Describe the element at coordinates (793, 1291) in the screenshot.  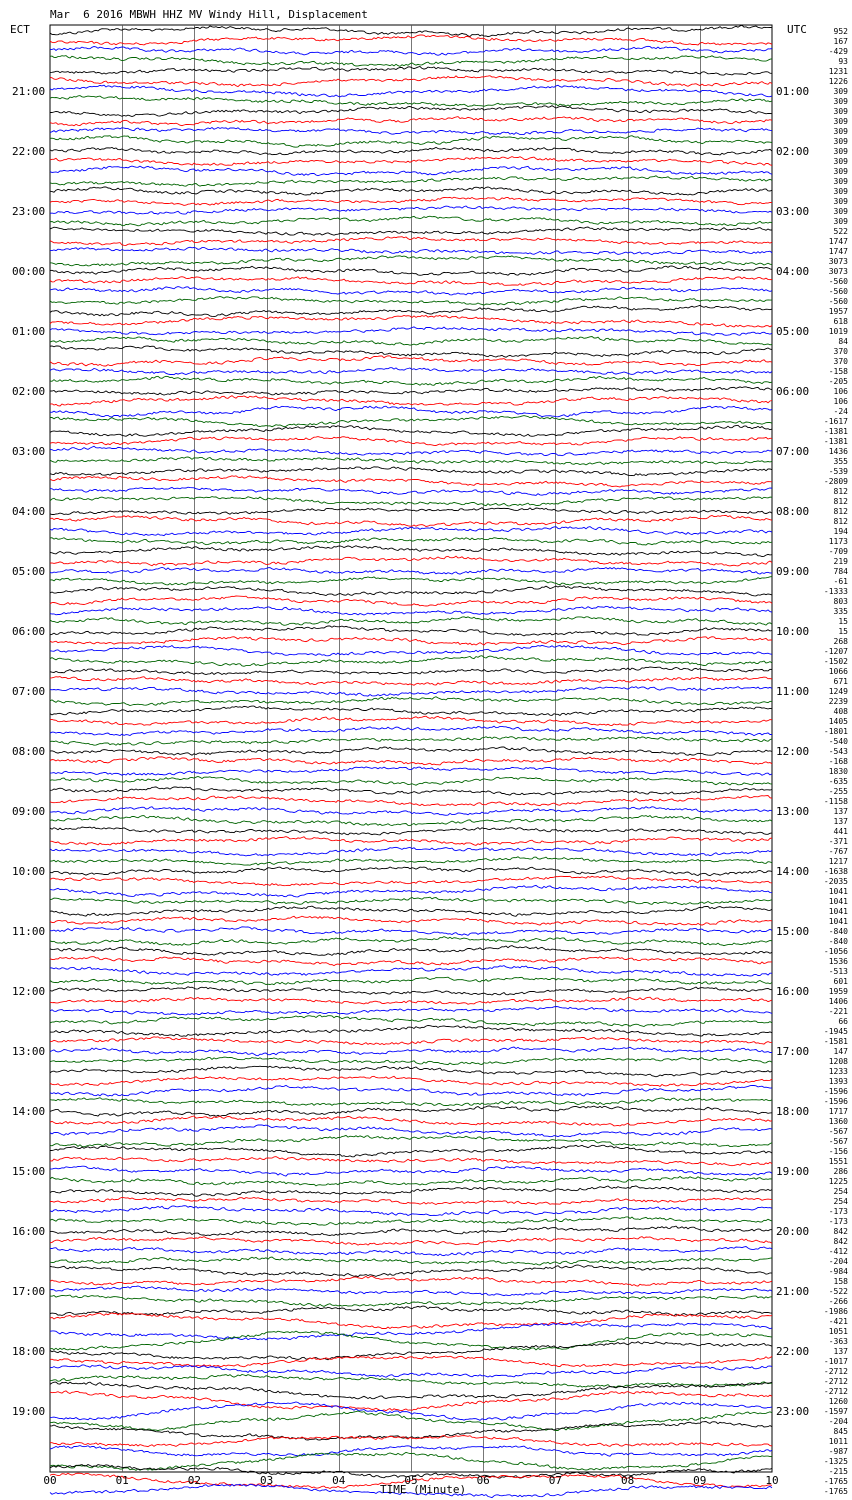
I see `utc-hour-label: 21:00` at that location.